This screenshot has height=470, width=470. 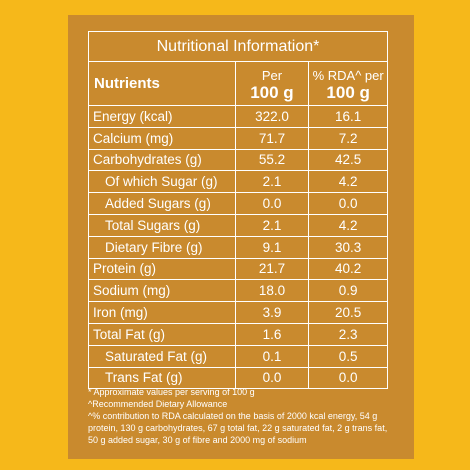 What do you see at coordinates (348, 116) in the screenshot?
I see `rda-value: 16.1` at bounding box center [348, 116].